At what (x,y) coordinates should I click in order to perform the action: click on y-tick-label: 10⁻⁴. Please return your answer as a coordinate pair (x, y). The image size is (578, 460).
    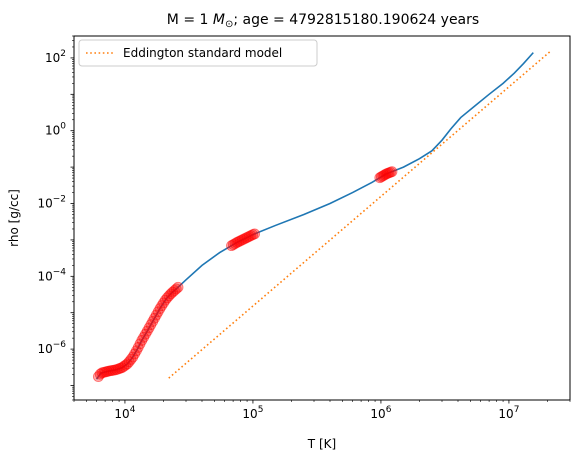
    Looking at the image, I should click on (51, 275).